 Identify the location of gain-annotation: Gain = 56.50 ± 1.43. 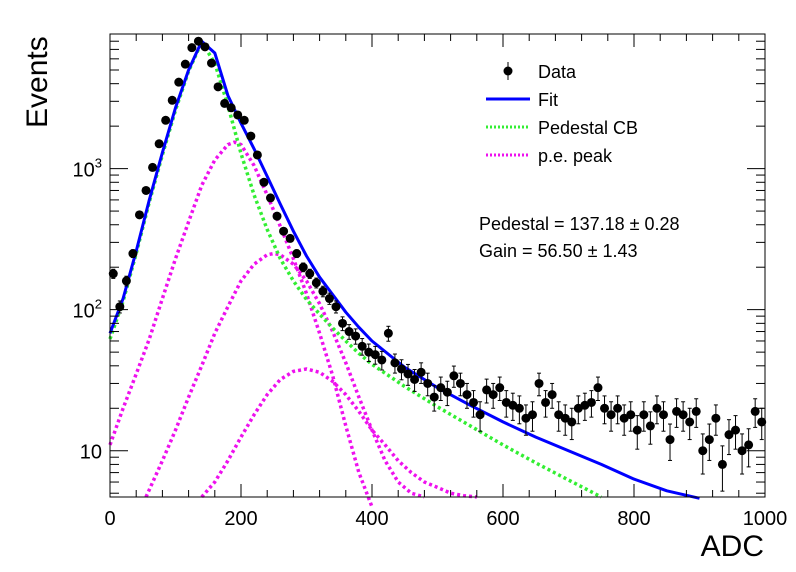
(558, 251).